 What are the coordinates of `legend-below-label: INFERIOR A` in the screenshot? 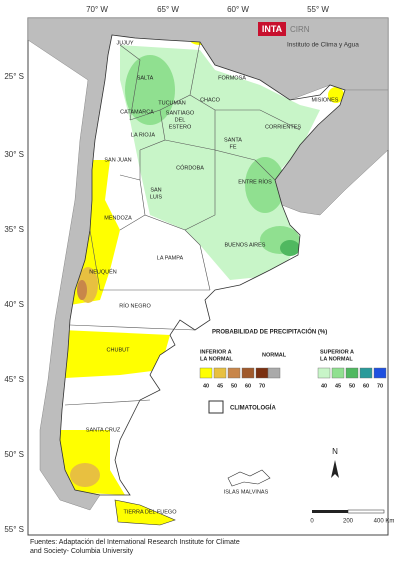 It's located at (216, 352).